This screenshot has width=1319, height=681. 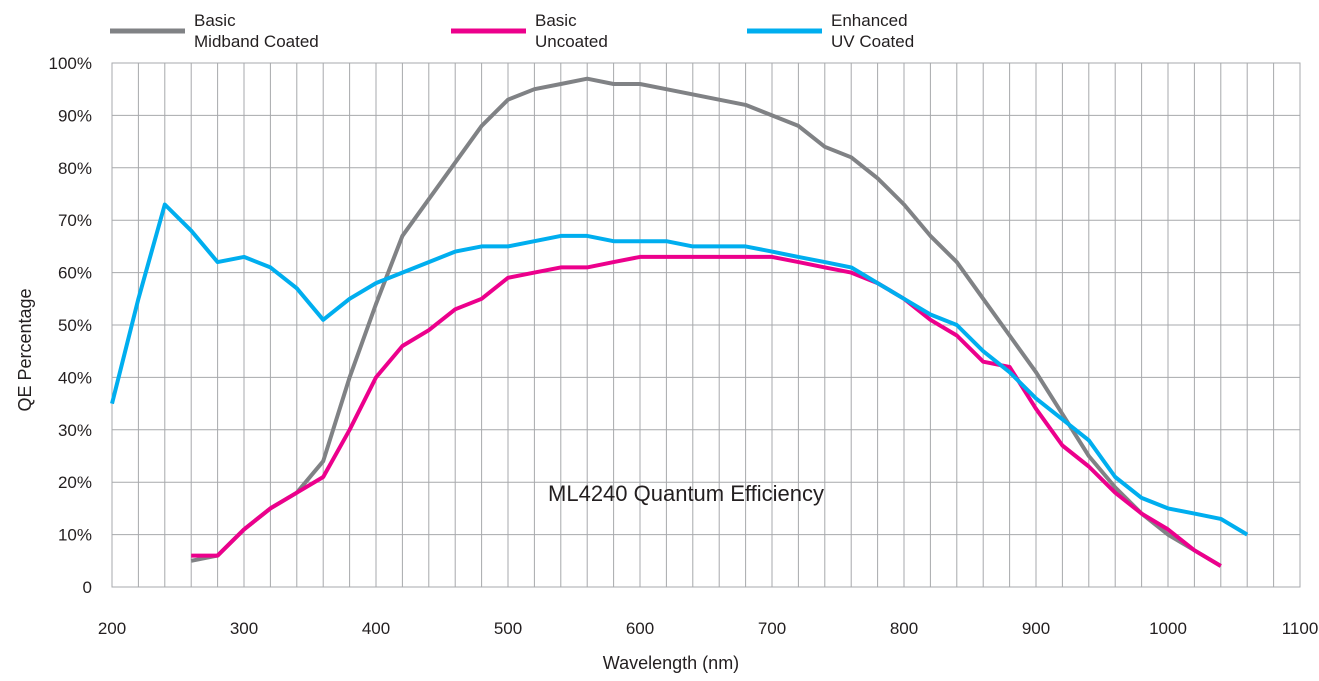 I want to click on x-tick-label: 400, so click(x=376, y=628).